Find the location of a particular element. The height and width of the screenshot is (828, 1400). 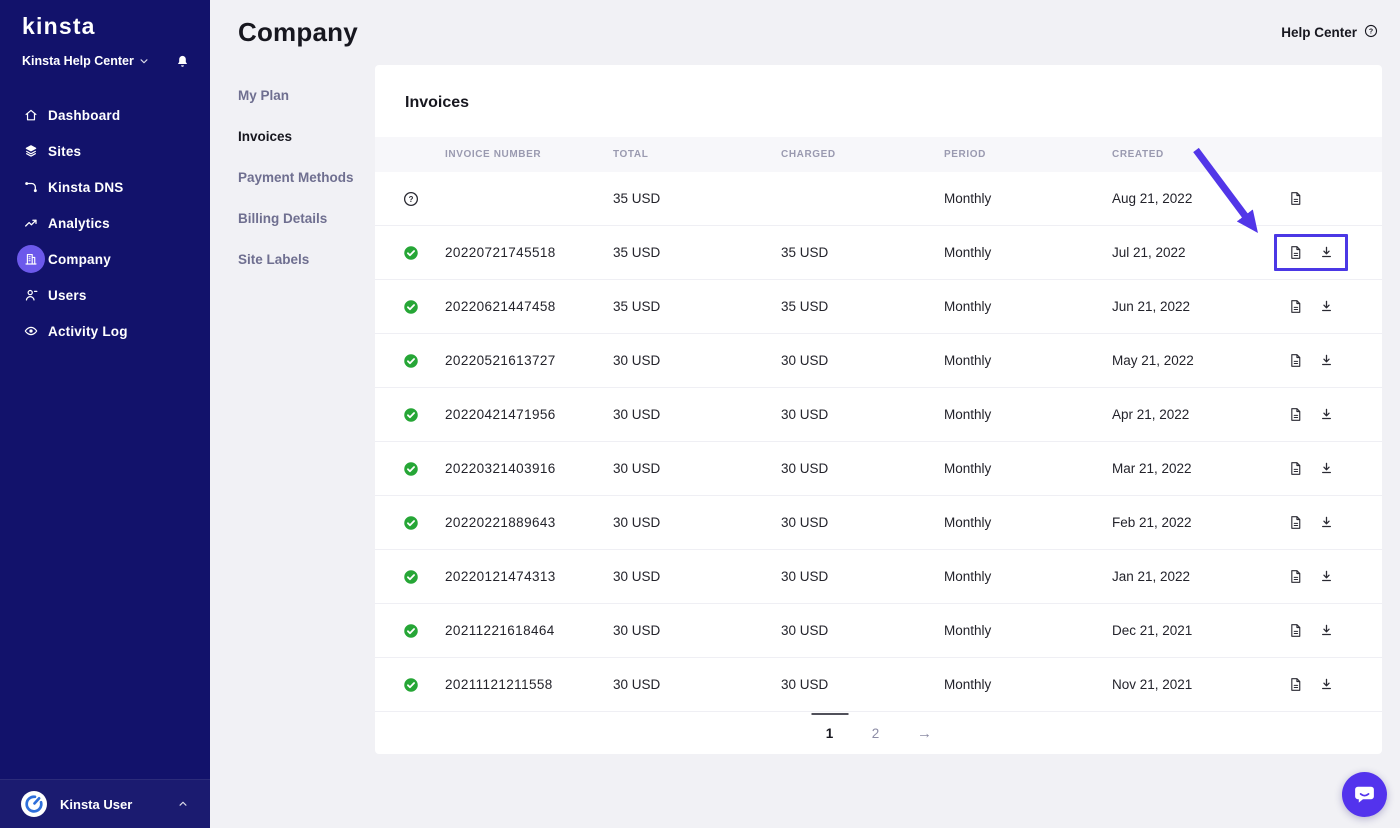

workspace-selector: Kinsta Help Center is located at coordinates (105, 56).